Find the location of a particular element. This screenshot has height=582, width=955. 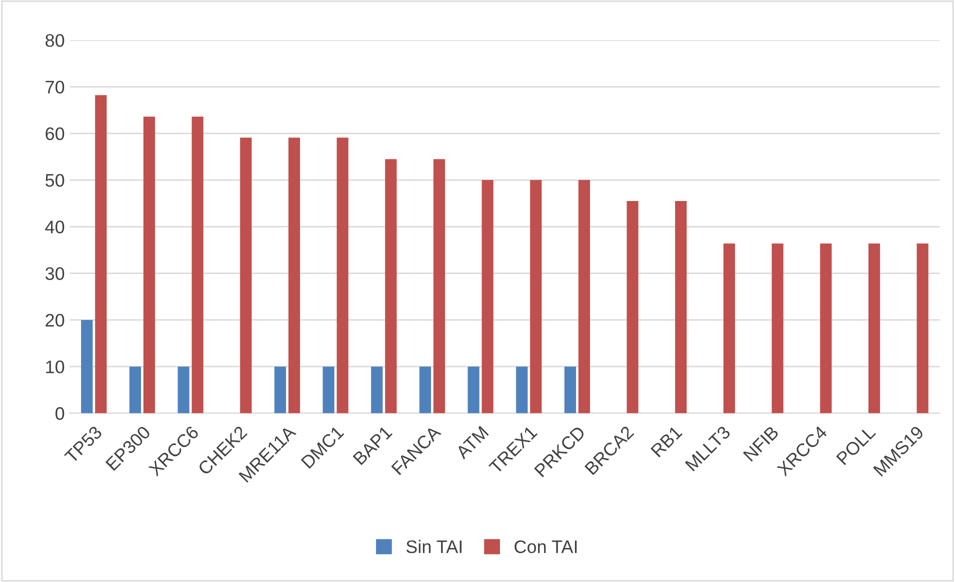

y-tick-label: 70 is located at coordinates (55, 87).